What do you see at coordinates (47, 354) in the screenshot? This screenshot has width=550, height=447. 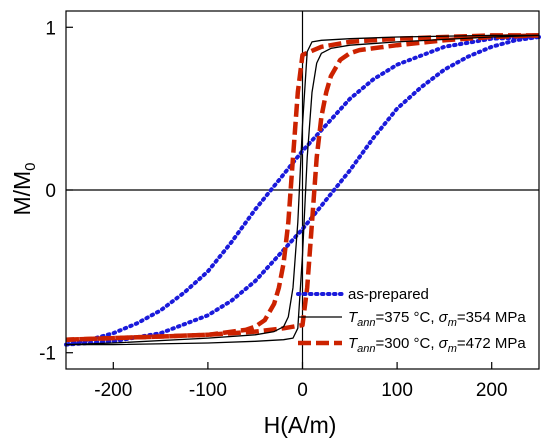 I see `y-tick-label: -1` at bounding box center [47, 354].